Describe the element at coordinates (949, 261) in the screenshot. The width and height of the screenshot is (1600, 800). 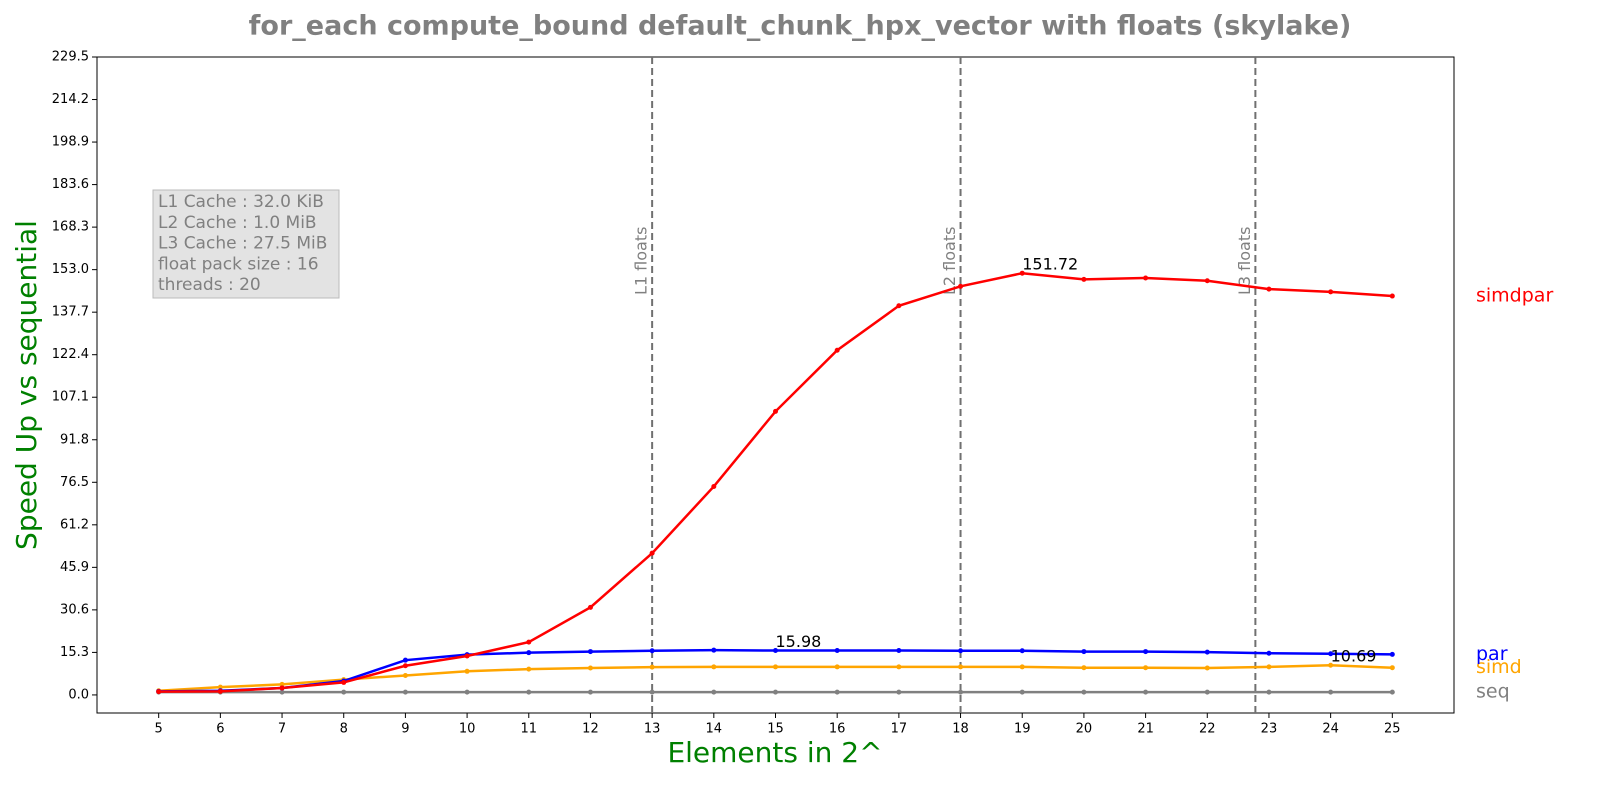
I see `cache-line-label: L2 floats` at that location.